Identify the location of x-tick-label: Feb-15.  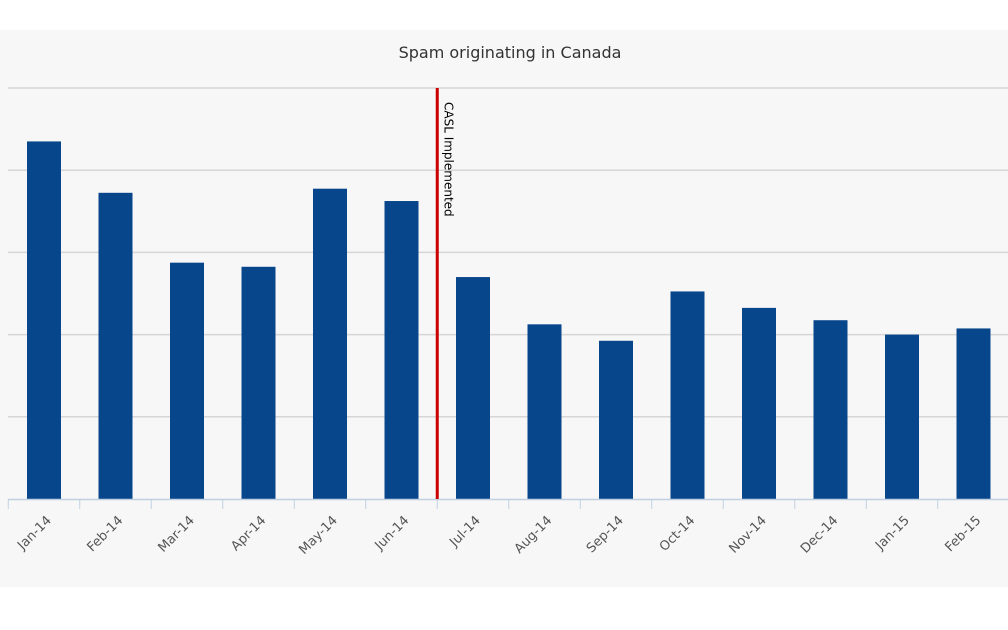
(963, 534).